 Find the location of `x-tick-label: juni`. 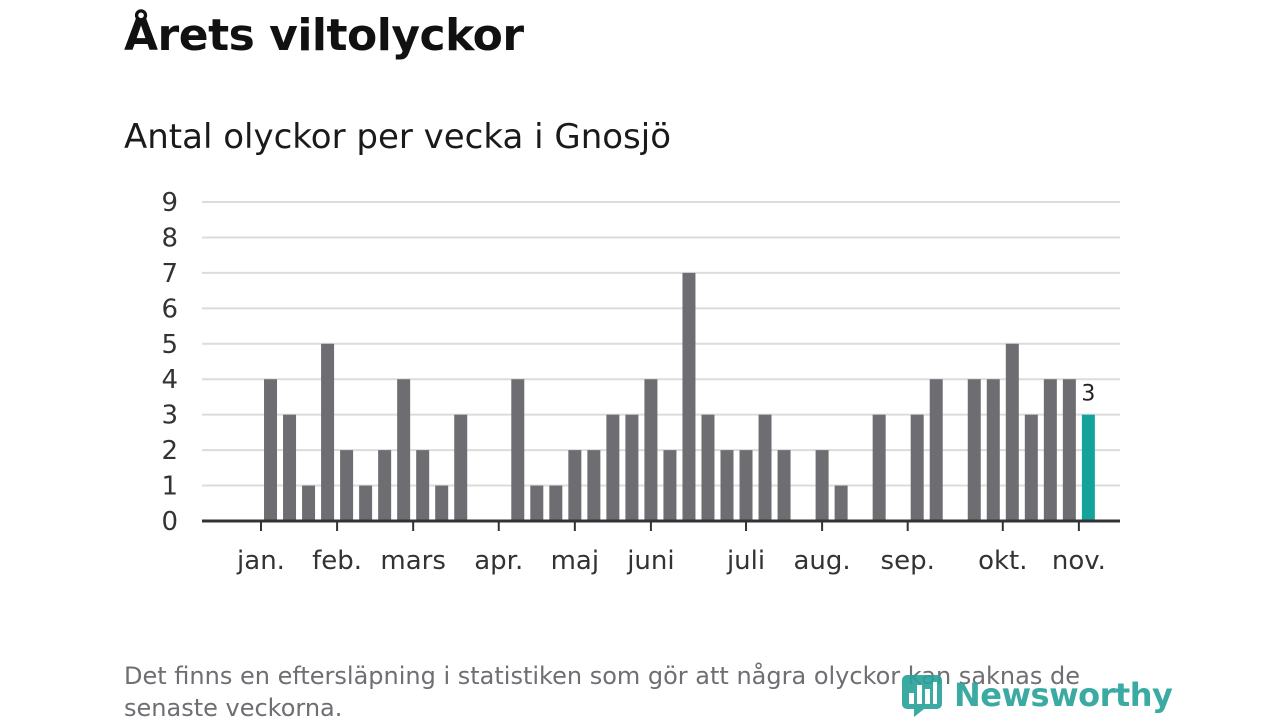

x-tick-label: juni is located at coordinates (650, 561).